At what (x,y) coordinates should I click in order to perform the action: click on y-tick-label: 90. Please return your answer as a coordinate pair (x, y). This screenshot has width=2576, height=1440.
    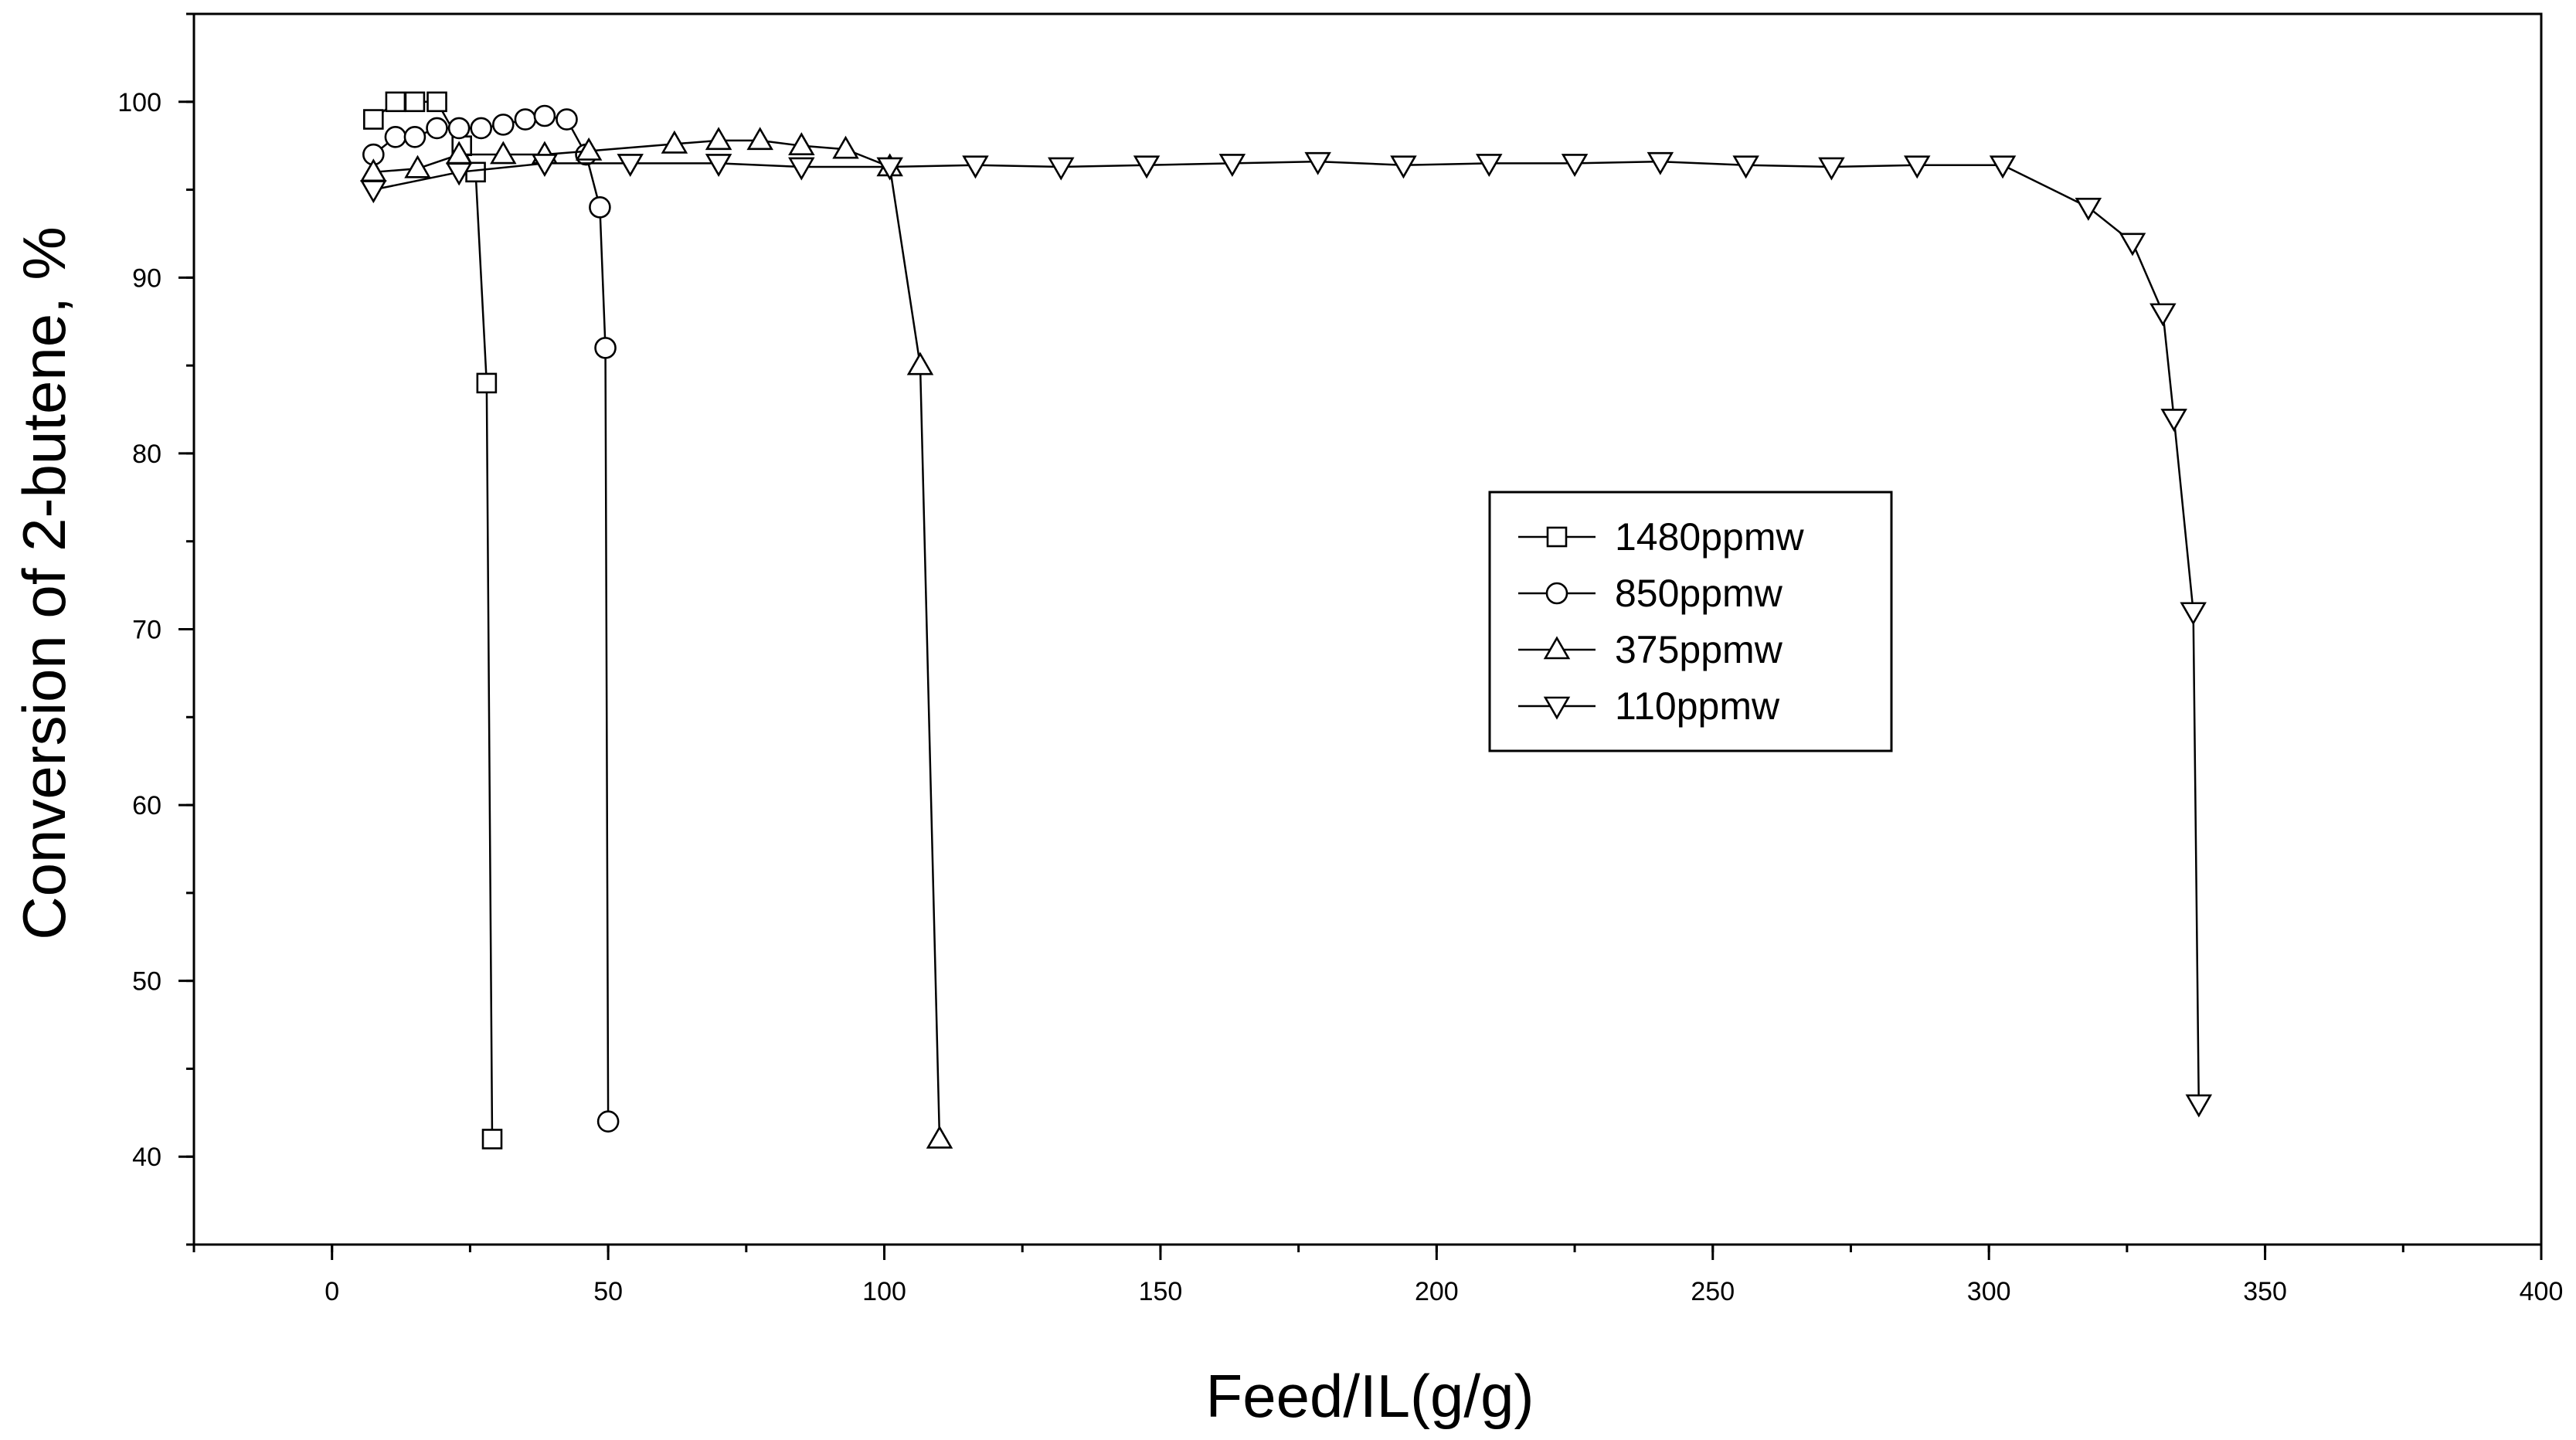
    Looking at the image, I should click on (146, 278).